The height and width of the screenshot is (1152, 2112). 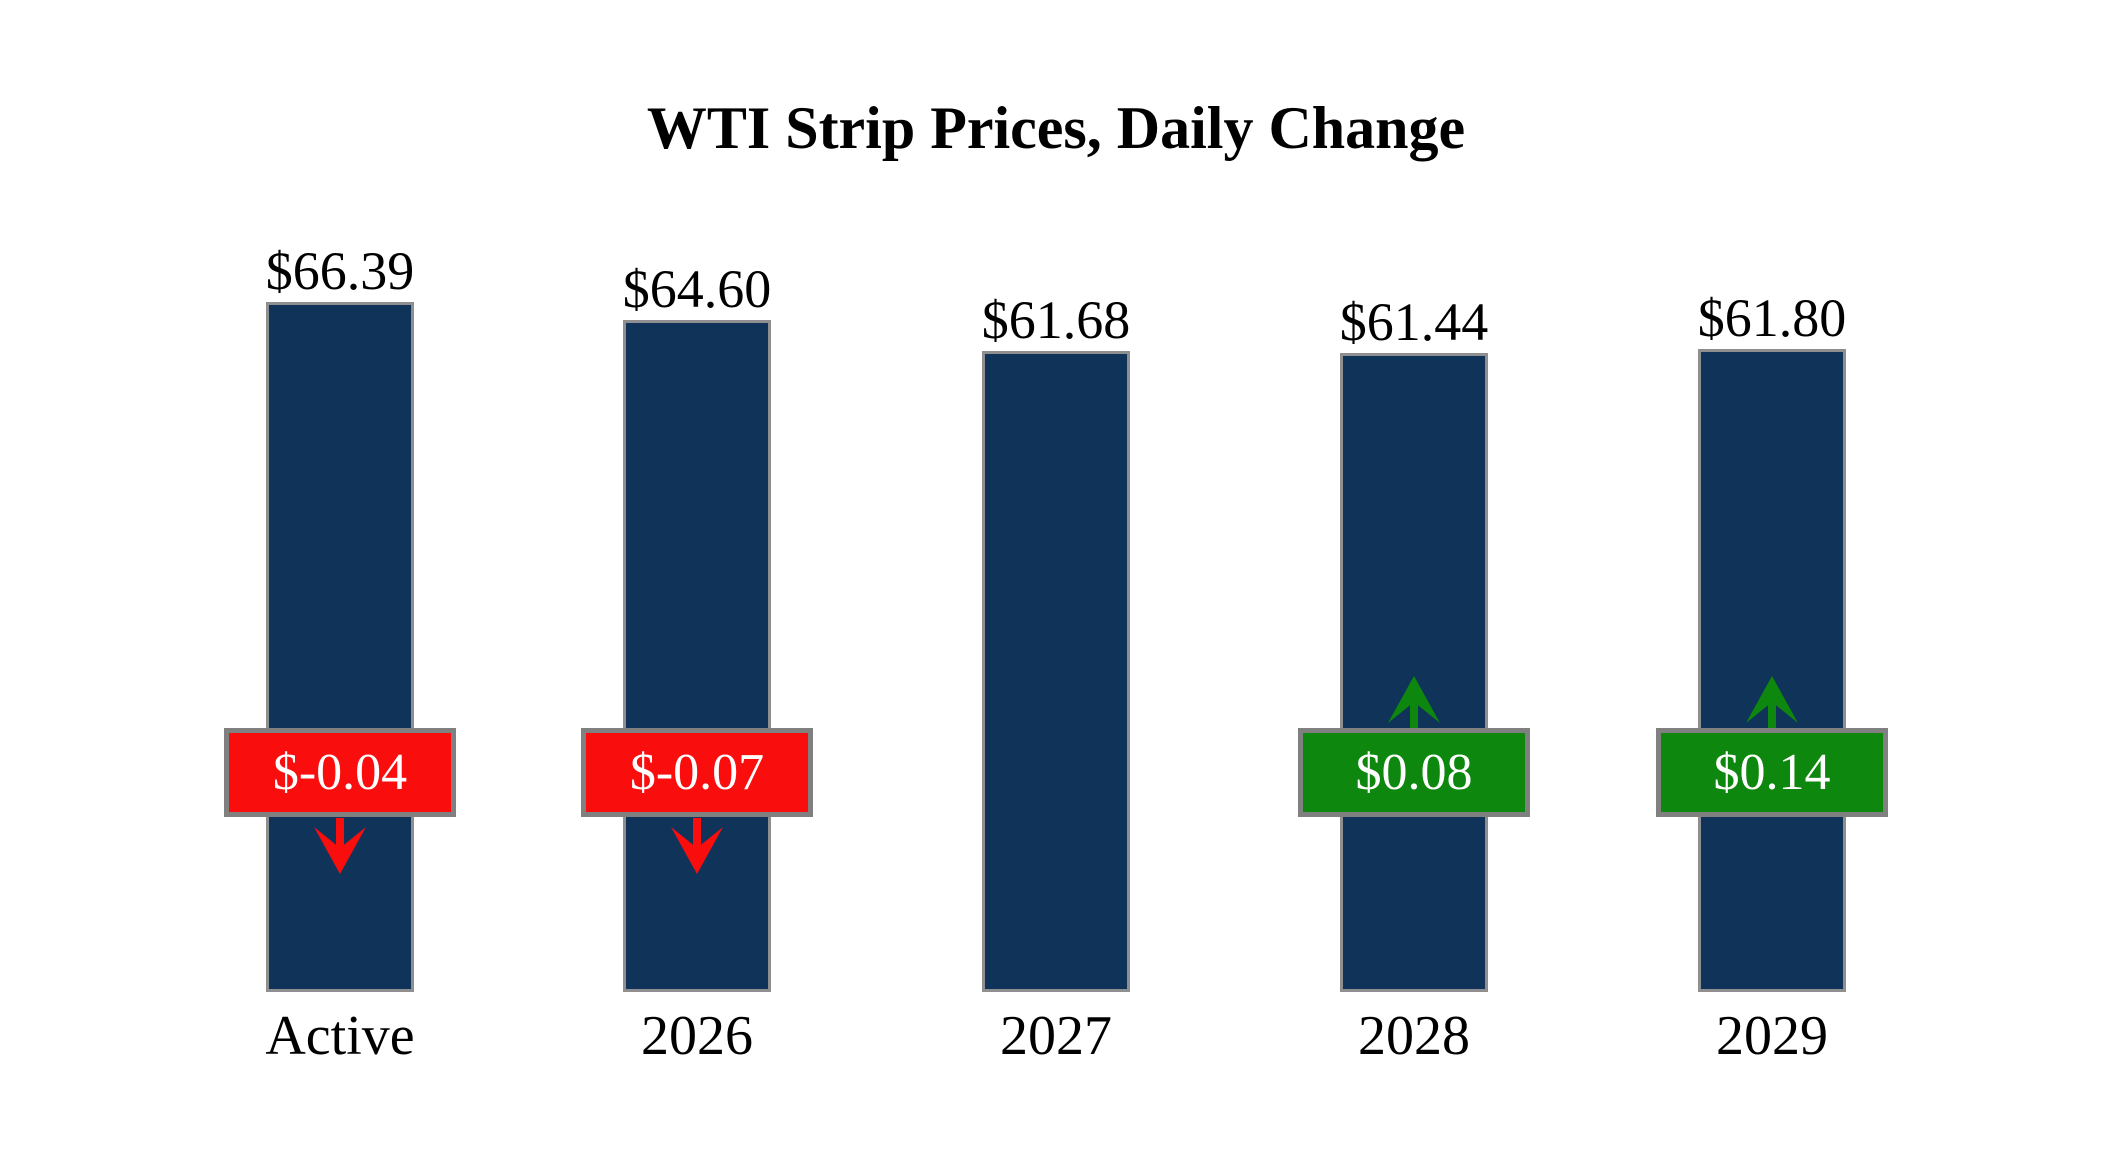 What do you see at coordinates (697, 289) in the screenshot?
I see `value-label: $64.60` at bounding box center [697, 289].